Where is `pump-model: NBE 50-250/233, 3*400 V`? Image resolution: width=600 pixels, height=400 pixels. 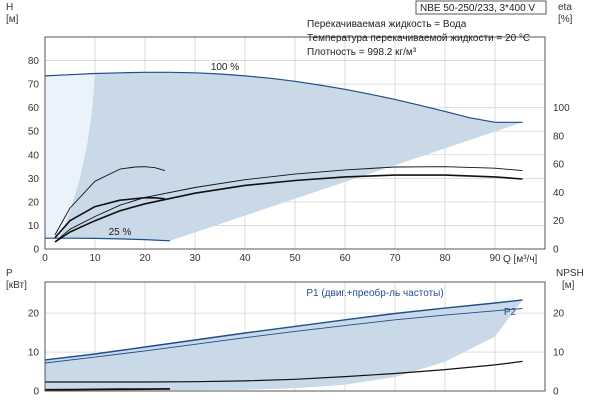 pump-model: NBE 50-250/233, 3*400 V is located at coordinates (477, 8).